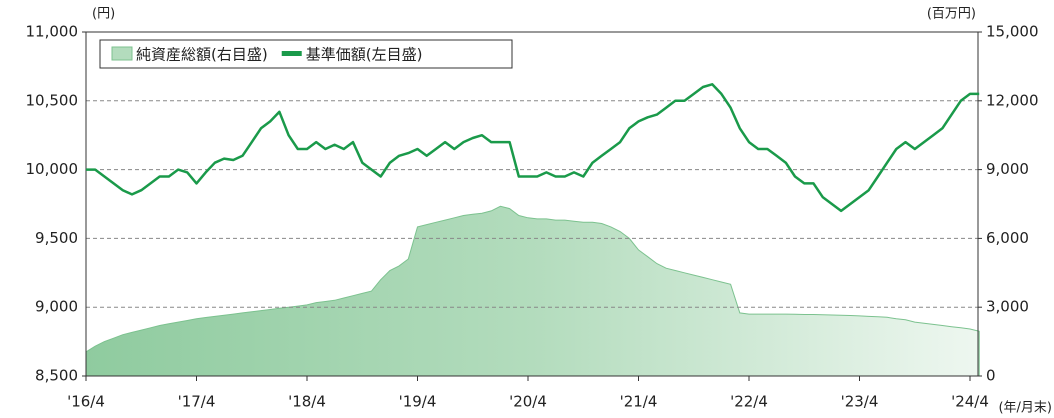 The width and height of the screenshot is (1054, 418). Describe the element at coordinates (1007, 169) in the screenshot. I see `y2-tick-label: 9,000` at that location.